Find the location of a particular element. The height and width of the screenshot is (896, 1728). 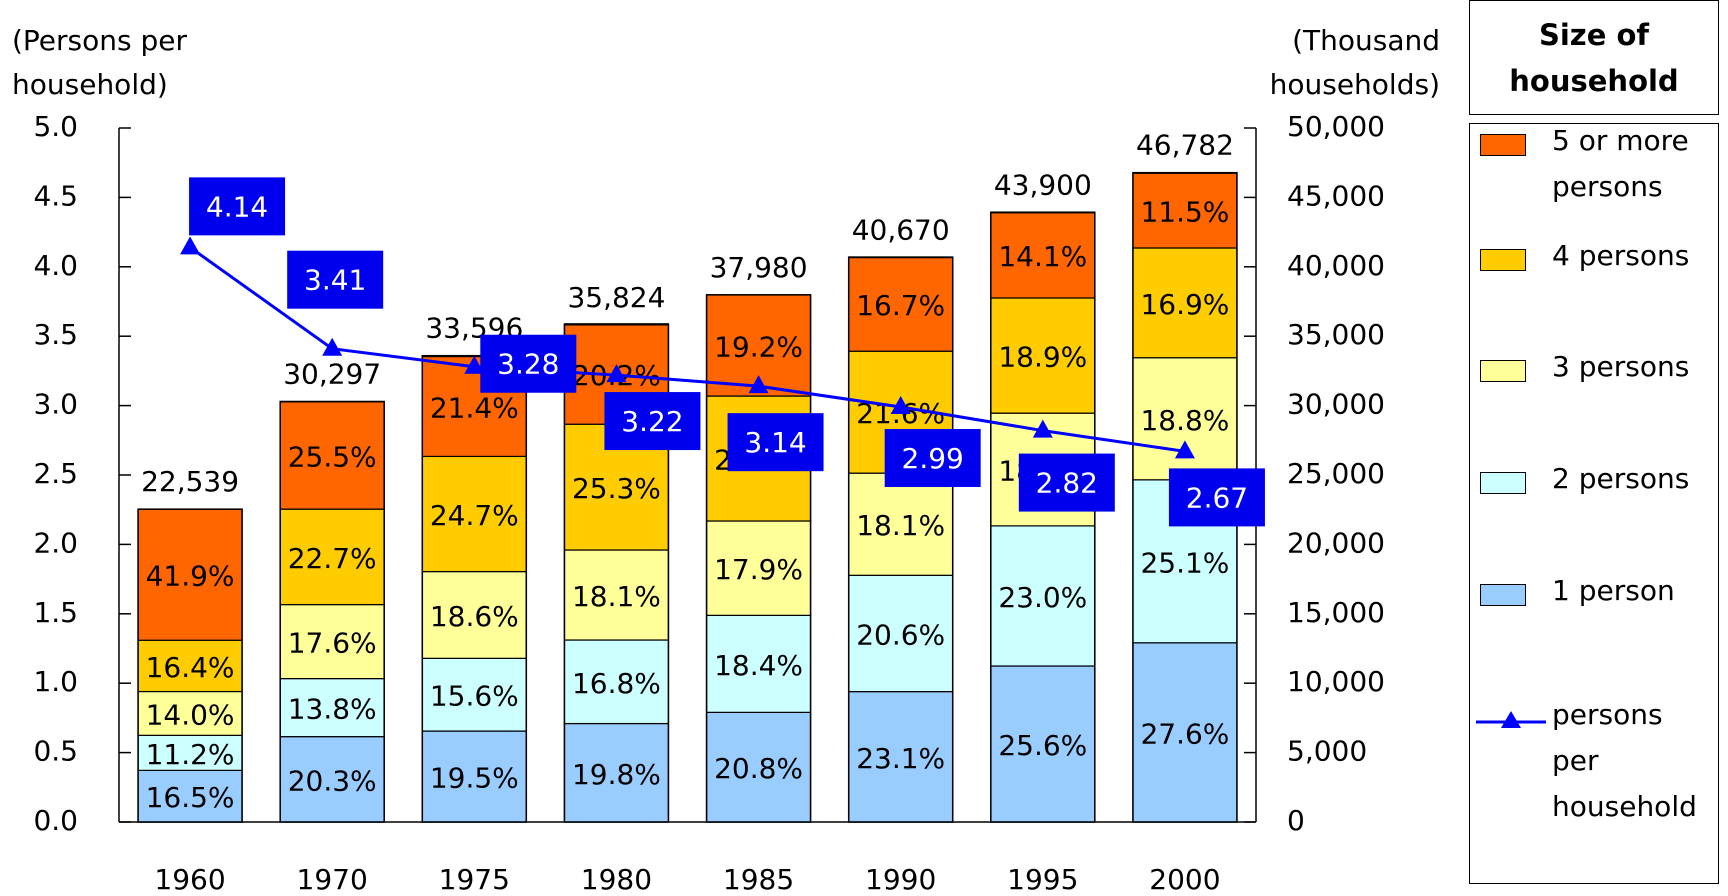

y-tick-label: 3.0 is located at coordinates (55, 404).